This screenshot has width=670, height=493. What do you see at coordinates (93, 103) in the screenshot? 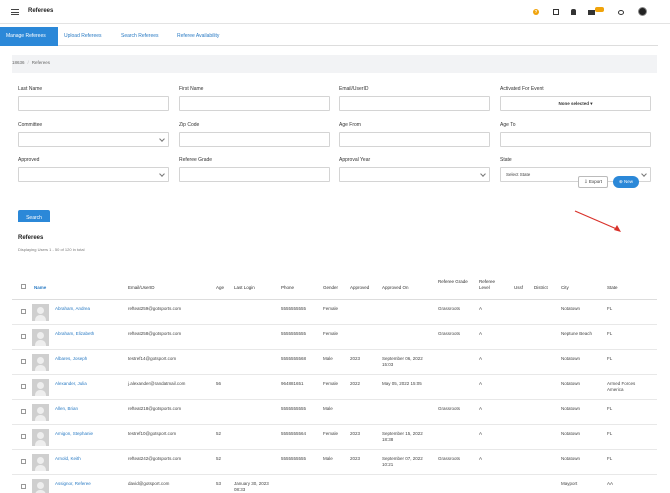
I see `last-name-input` at bounding box center [93, 103].